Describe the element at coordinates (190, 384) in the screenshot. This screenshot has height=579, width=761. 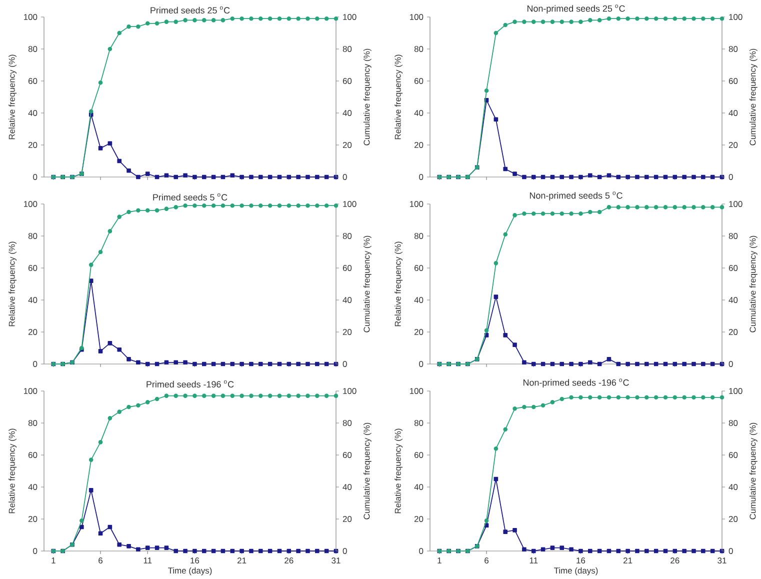
I see `chart-title: Primed seeds -196 $^{o}$C` at that location.